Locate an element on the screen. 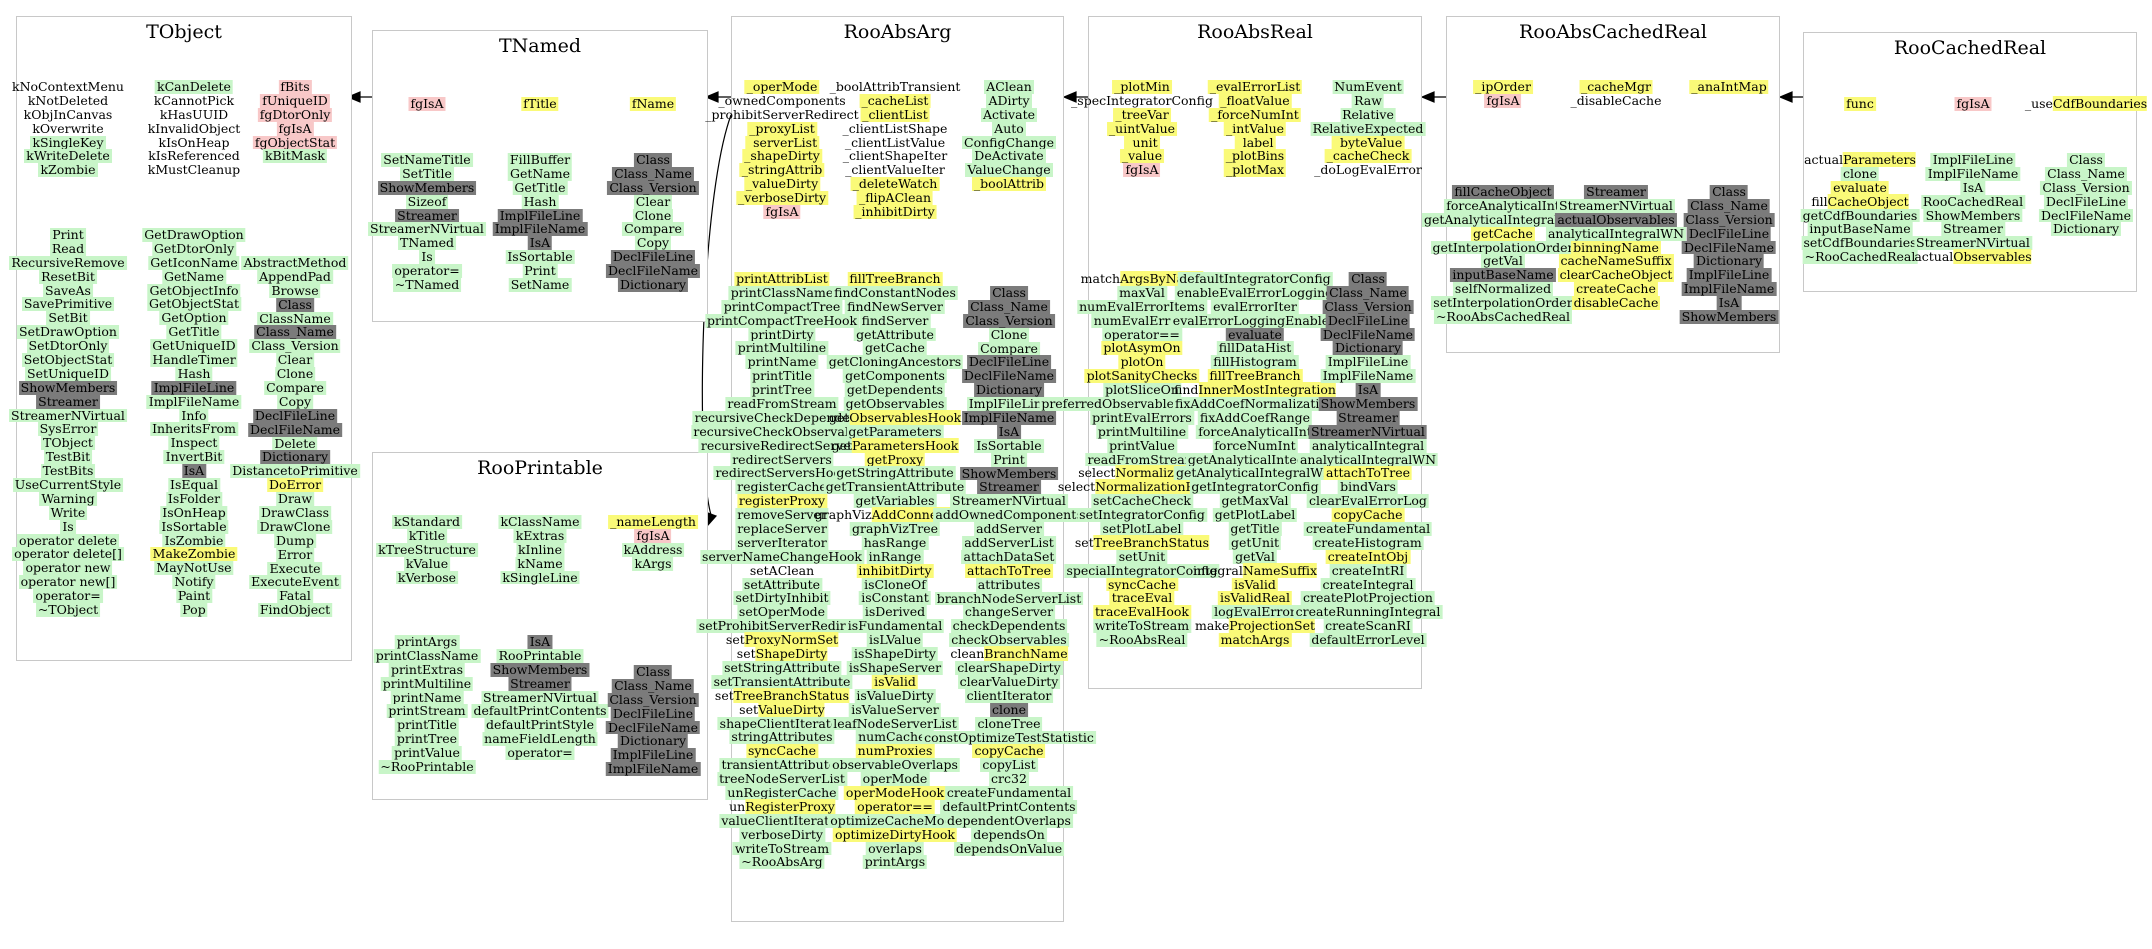 The width and height of the screenshot is (2152, 949). class-member: _operMode is located at coordinates (782, 86).